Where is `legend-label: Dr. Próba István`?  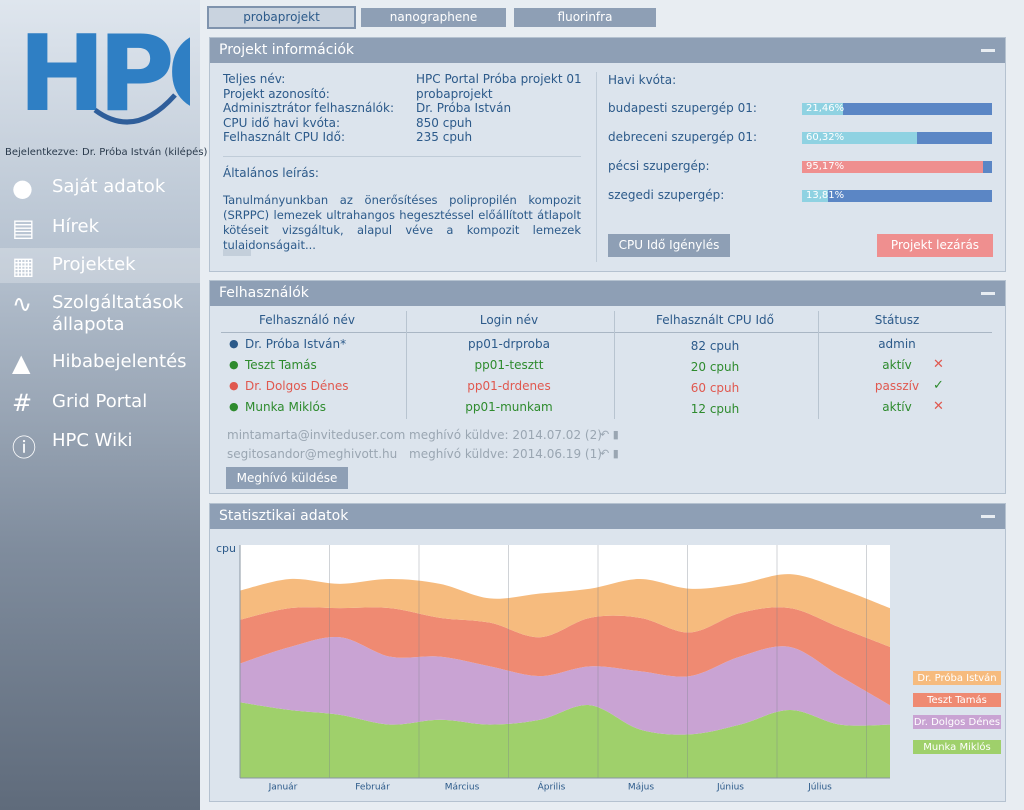 legend-label: Dr. Próba István is located at coordinates (956, 678).